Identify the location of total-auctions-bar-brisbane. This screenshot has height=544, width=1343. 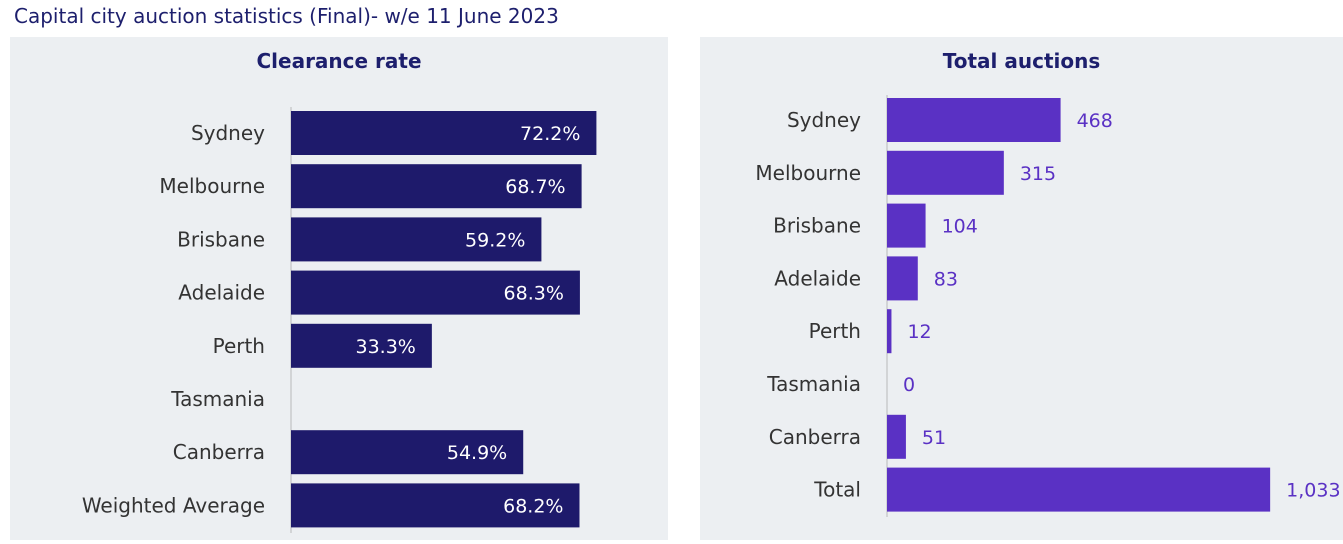
(906, 225).